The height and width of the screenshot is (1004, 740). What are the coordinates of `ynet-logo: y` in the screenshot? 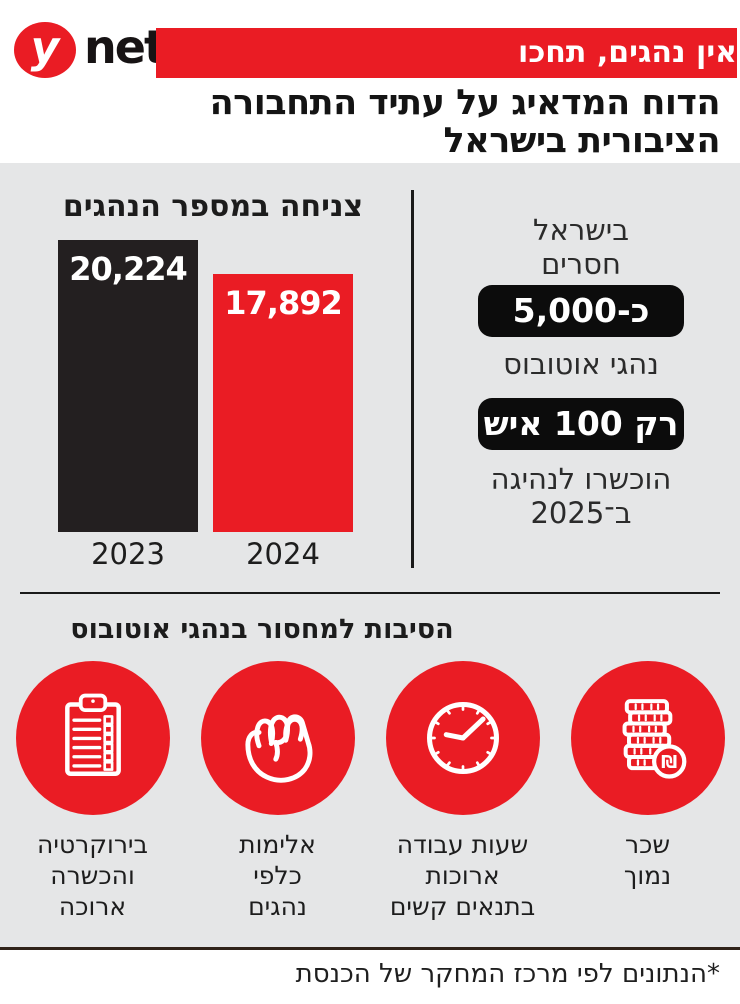 It's located at (45, 50).